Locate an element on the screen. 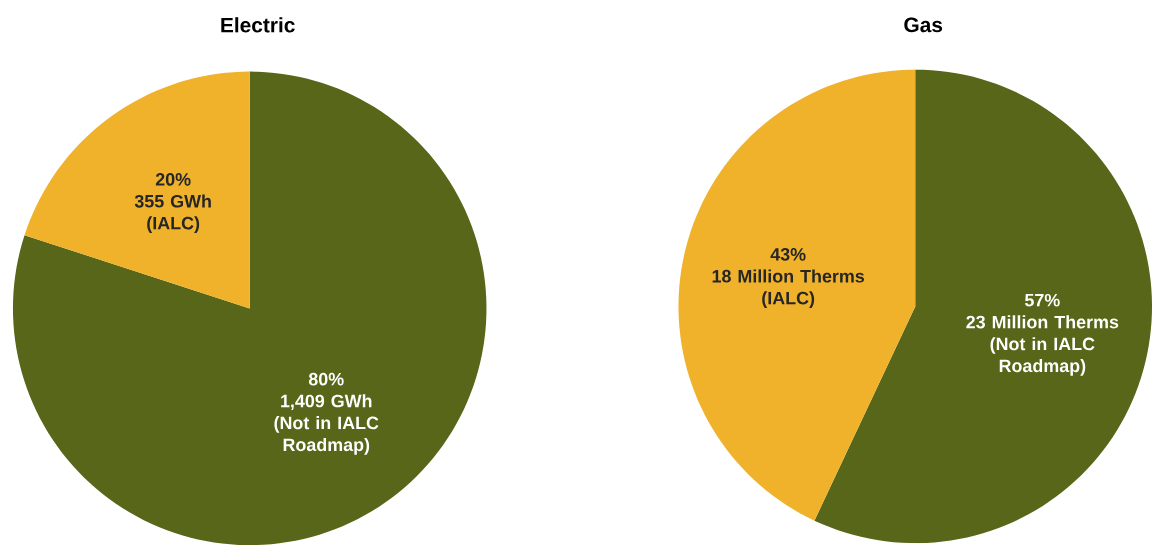 The height and width of the screenshot is (545, 1152). chart-title: Electric is located at coordinates (258, 25).